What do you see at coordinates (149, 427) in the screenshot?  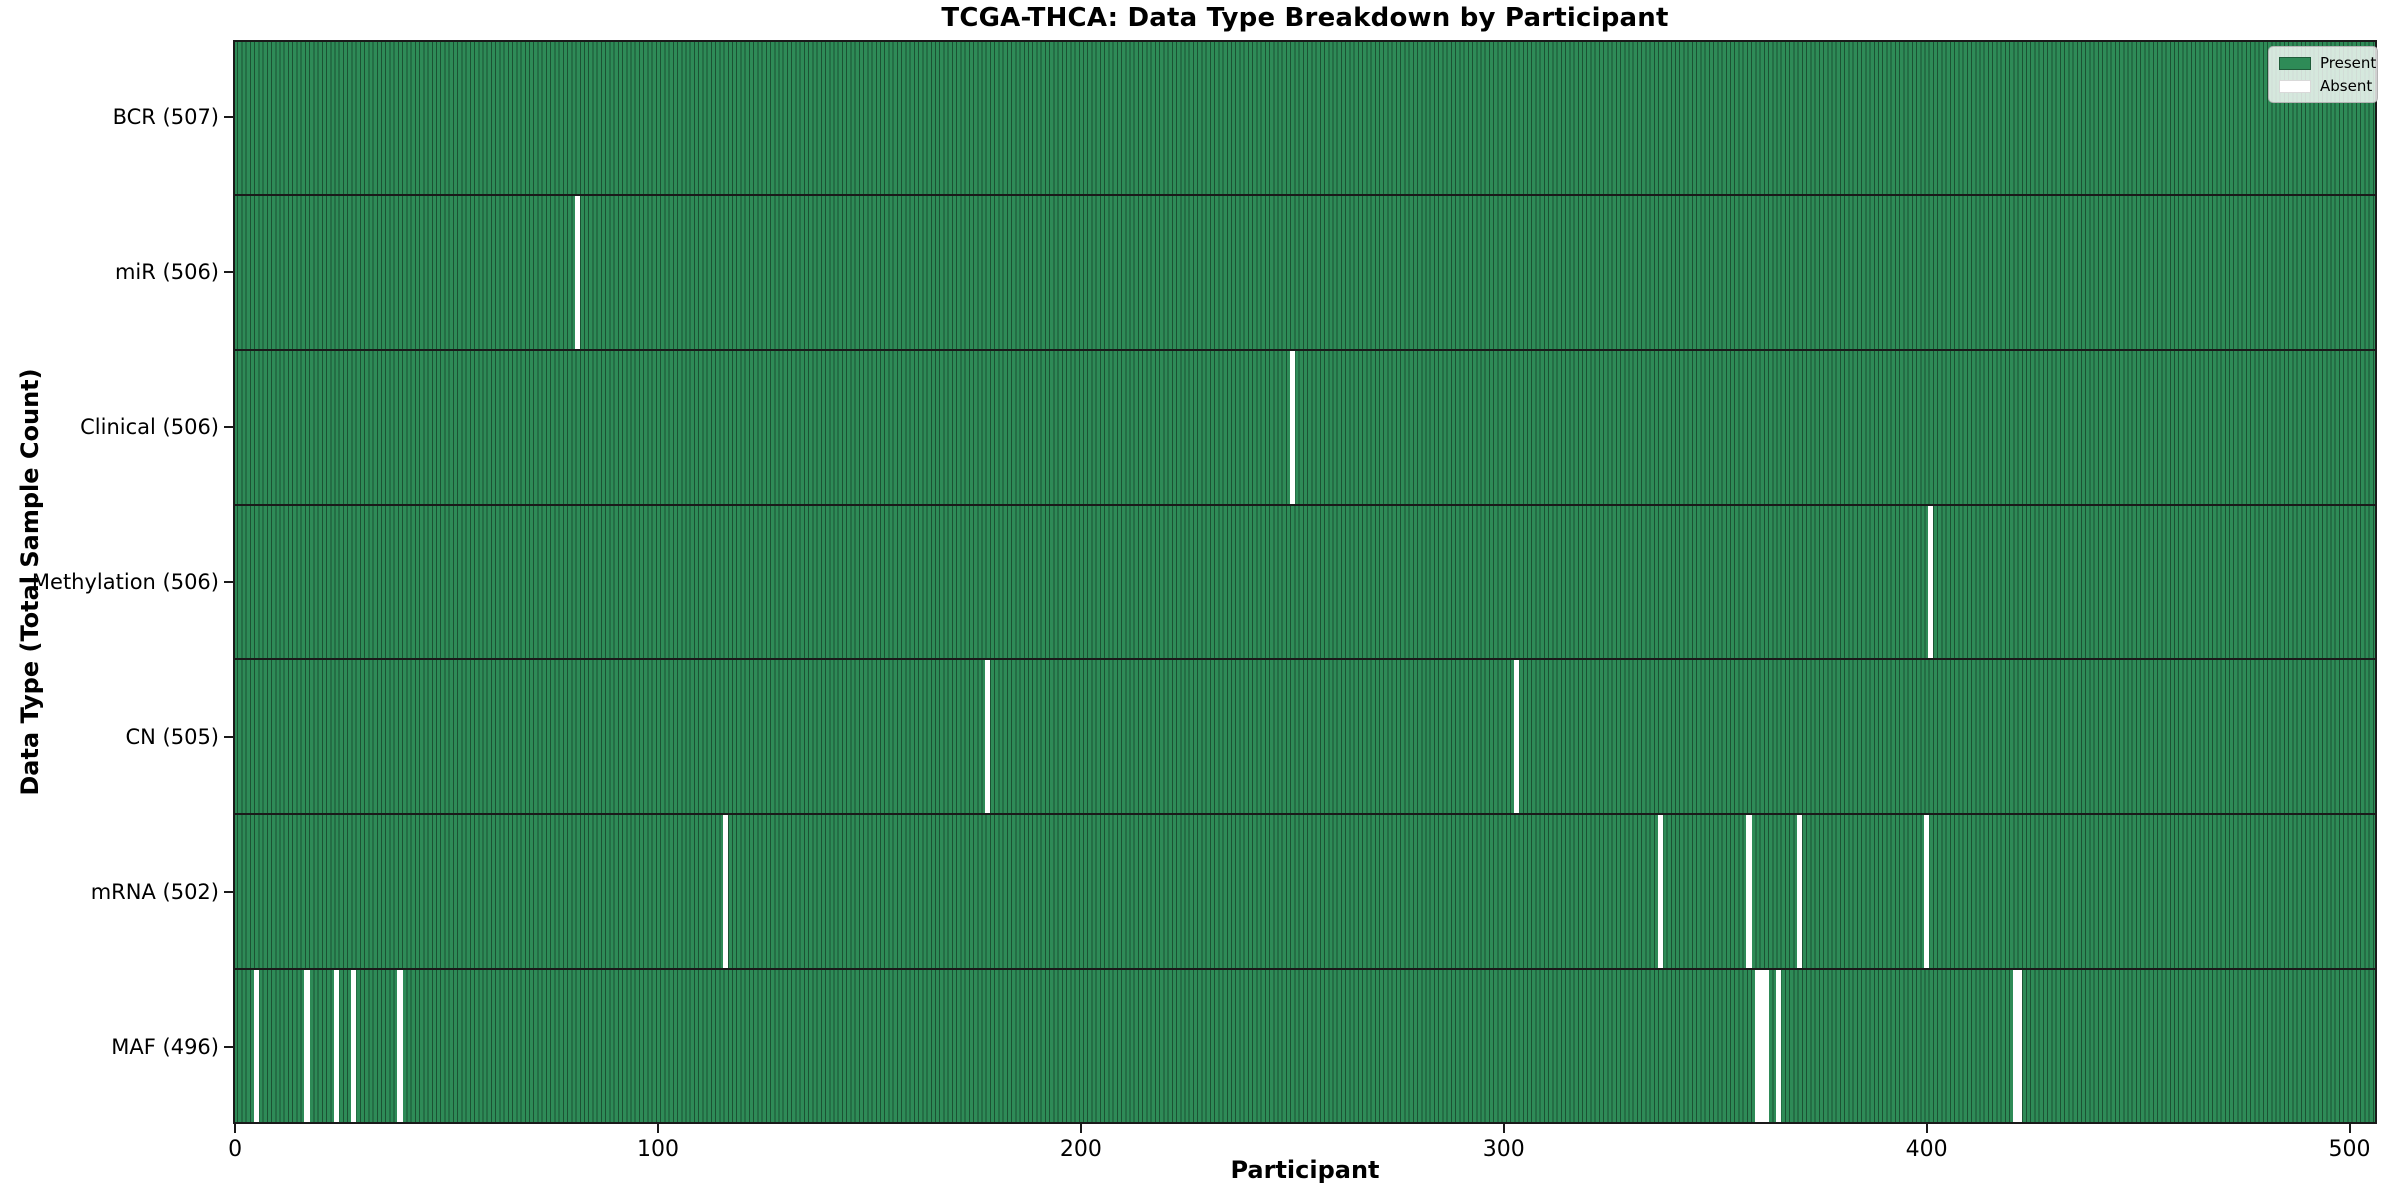 I see `y-tick-label-clinical: Clinical (506)` at bounding box center [149, 427].